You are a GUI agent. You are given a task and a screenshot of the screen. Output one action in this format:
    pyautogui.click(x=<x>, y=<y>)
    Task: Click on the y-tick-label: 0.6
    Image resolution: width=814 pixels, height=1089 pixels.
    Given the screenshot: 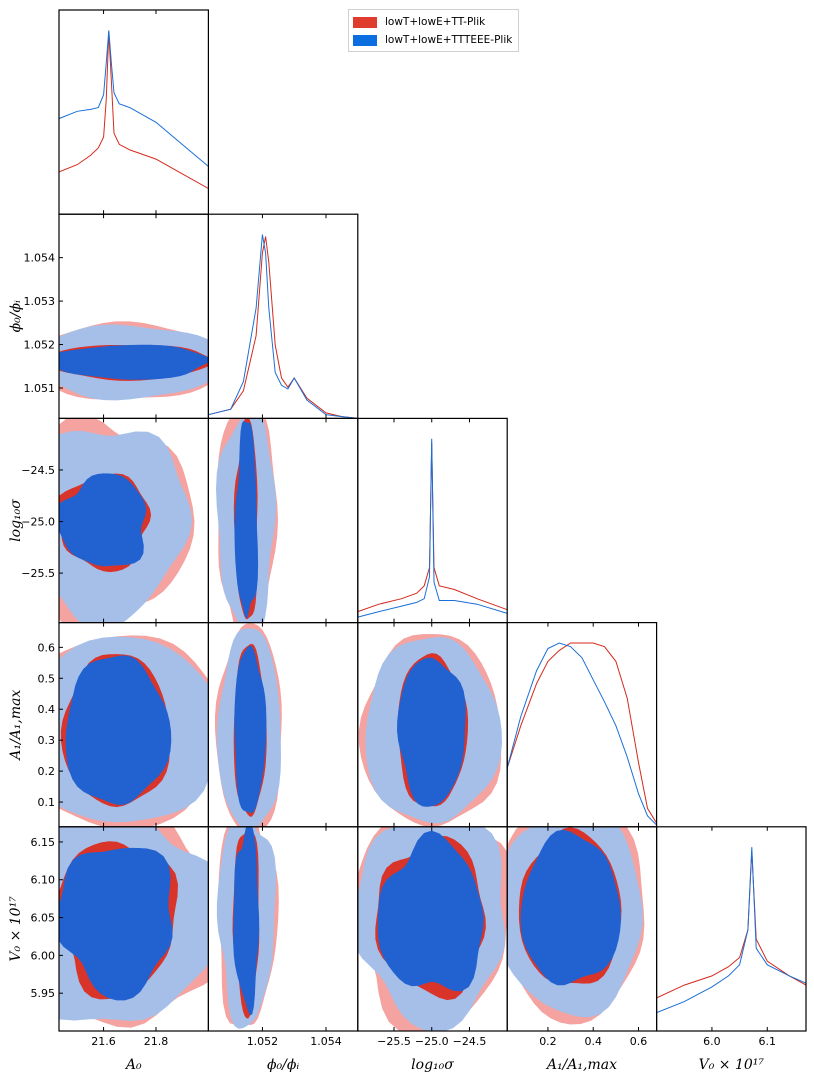 What is the action you would take?
    pyautogui.click(x=47, y=647)
    